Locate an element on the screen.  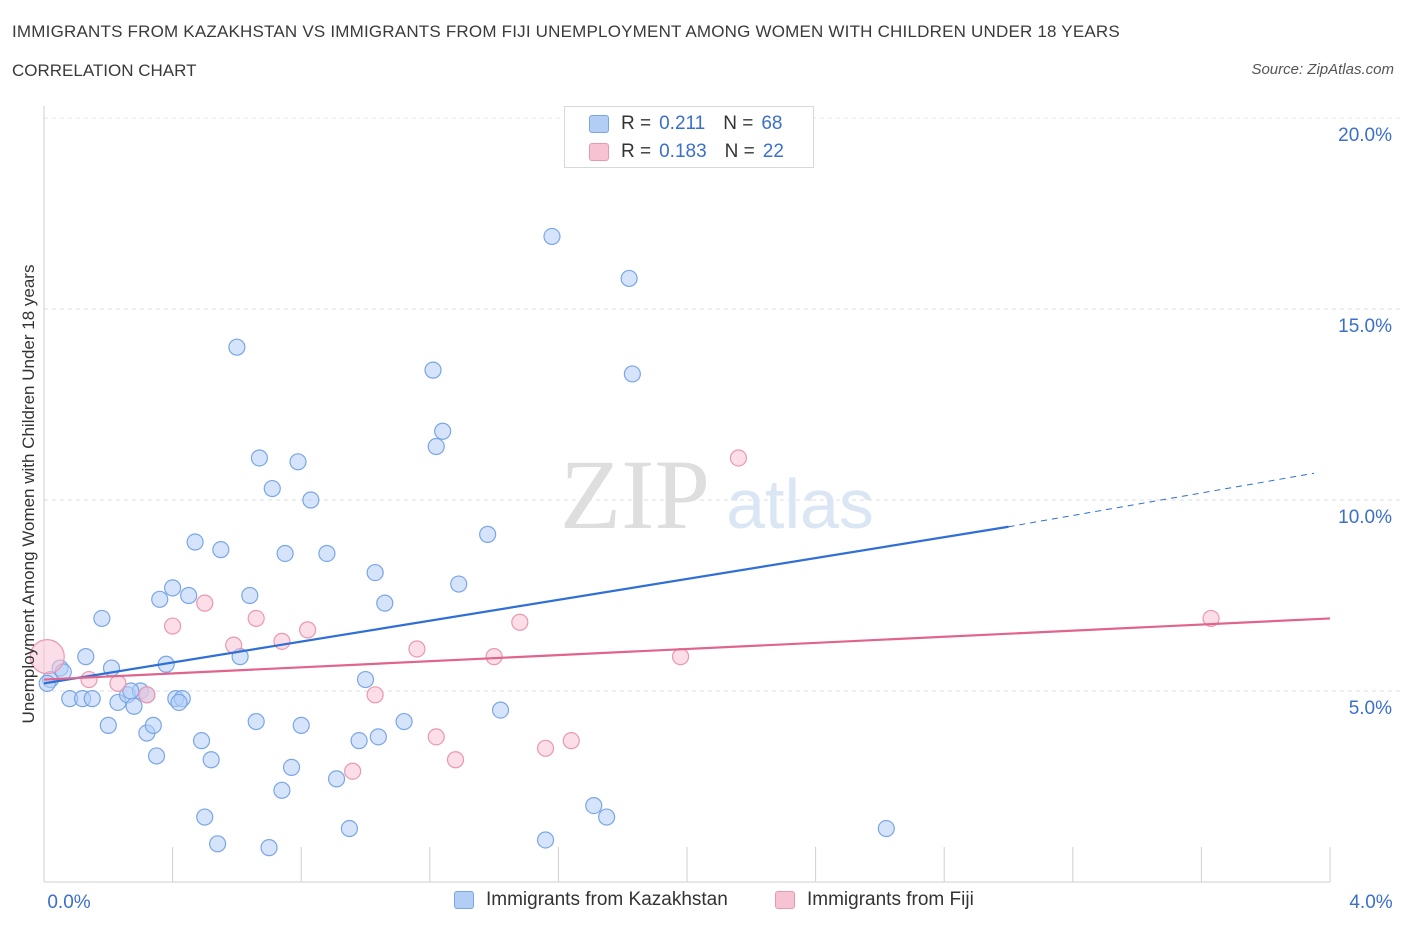
legend-row-fiji: R = 0.183 N = 22 is located at coordinates (686, 152).